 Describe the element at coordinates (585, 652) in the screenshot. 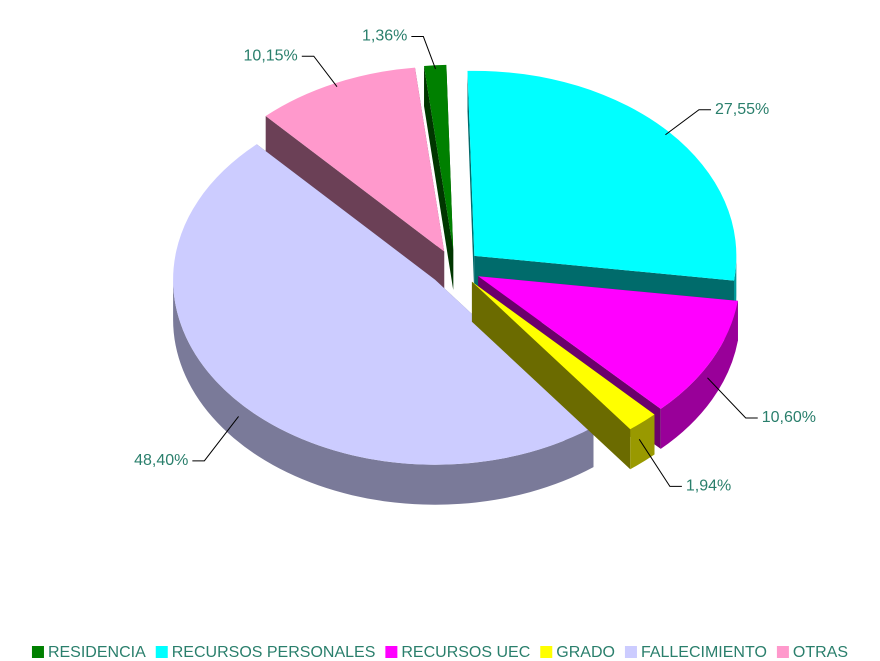

I see `legend-label: GRADO` at that location.